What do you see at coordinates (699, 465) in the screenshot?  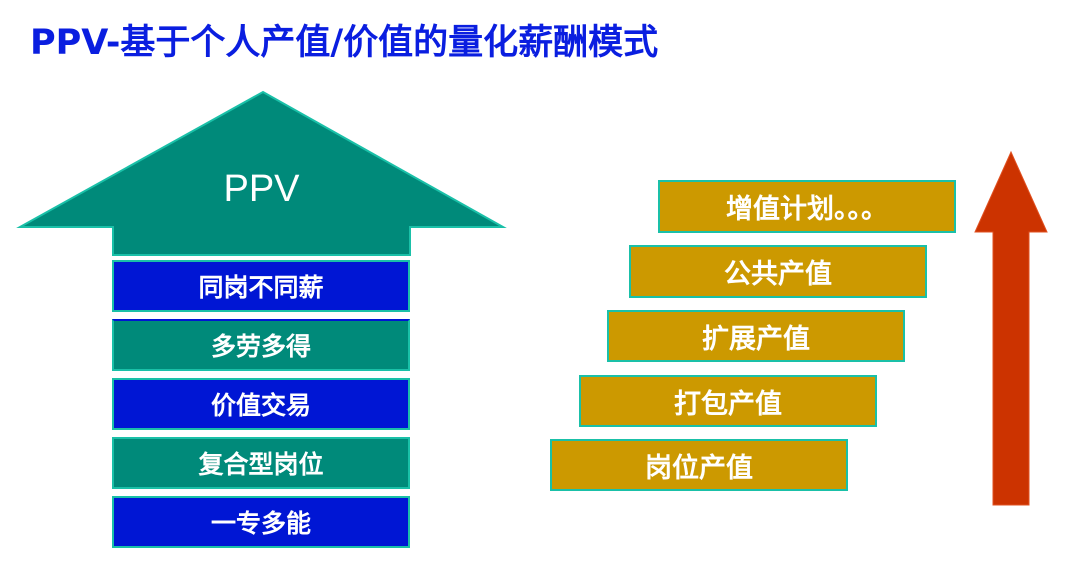 I see `stair-step: 岗位产值` at bounding box center [699, 465].